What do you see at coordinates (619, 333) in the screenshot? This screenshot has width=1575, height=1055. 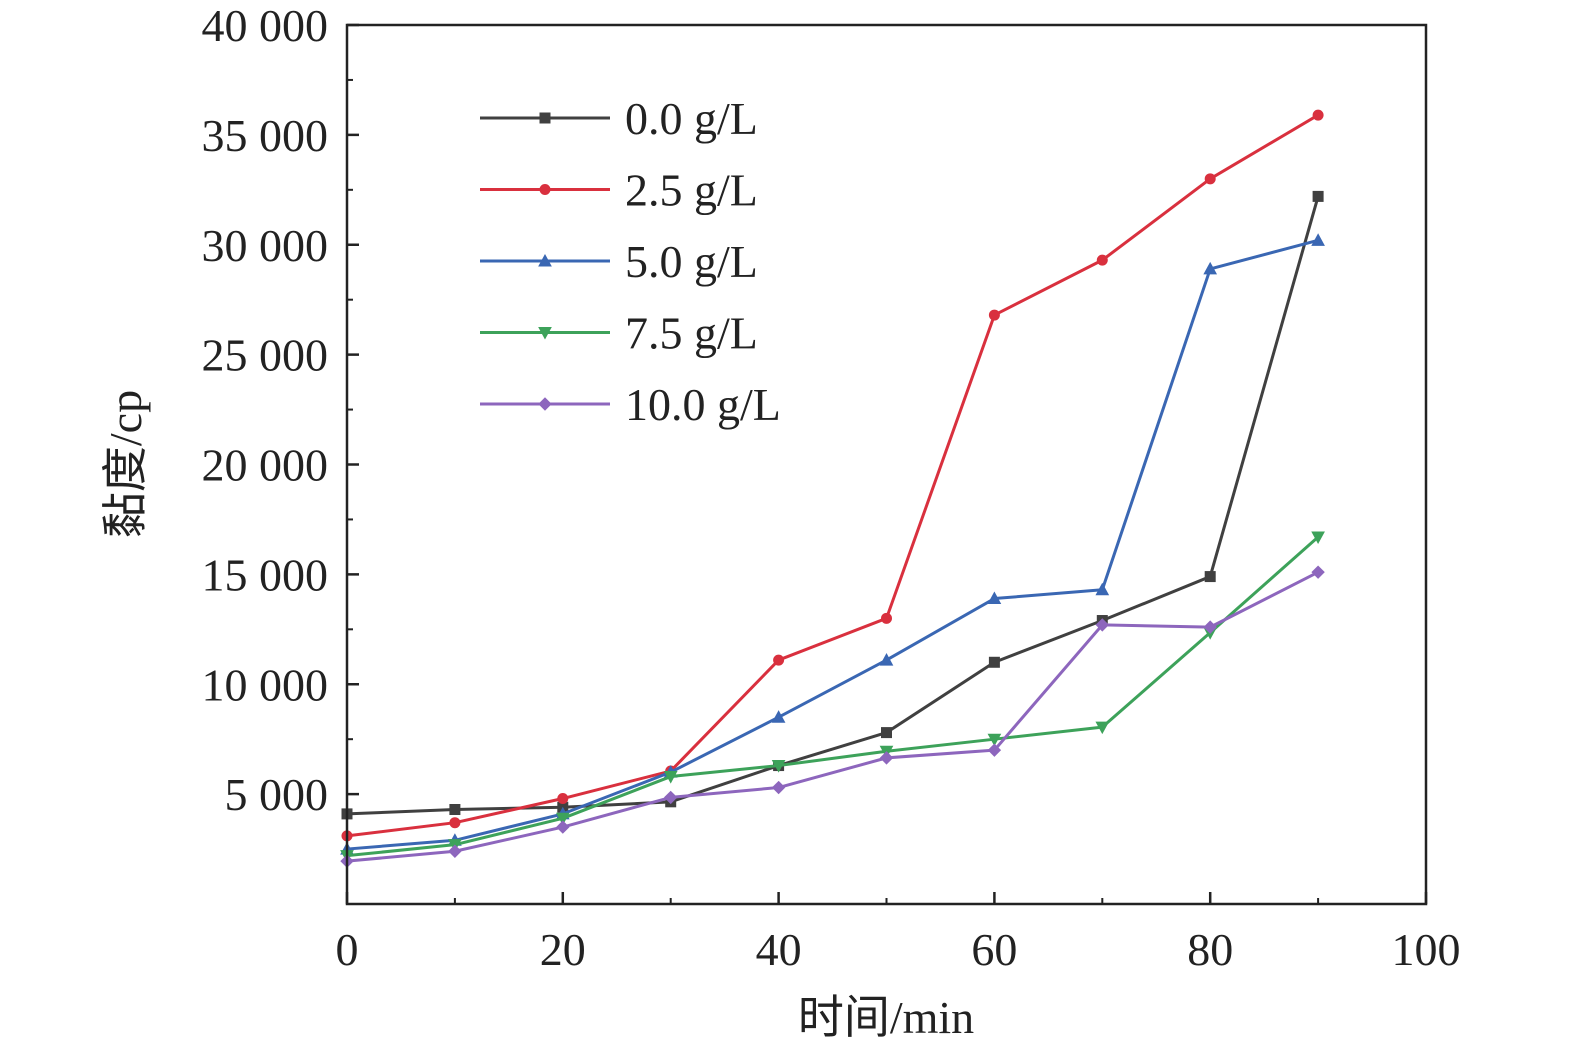 I see `legend-item: 7.5 g/L` at bounding box center [619, 333].